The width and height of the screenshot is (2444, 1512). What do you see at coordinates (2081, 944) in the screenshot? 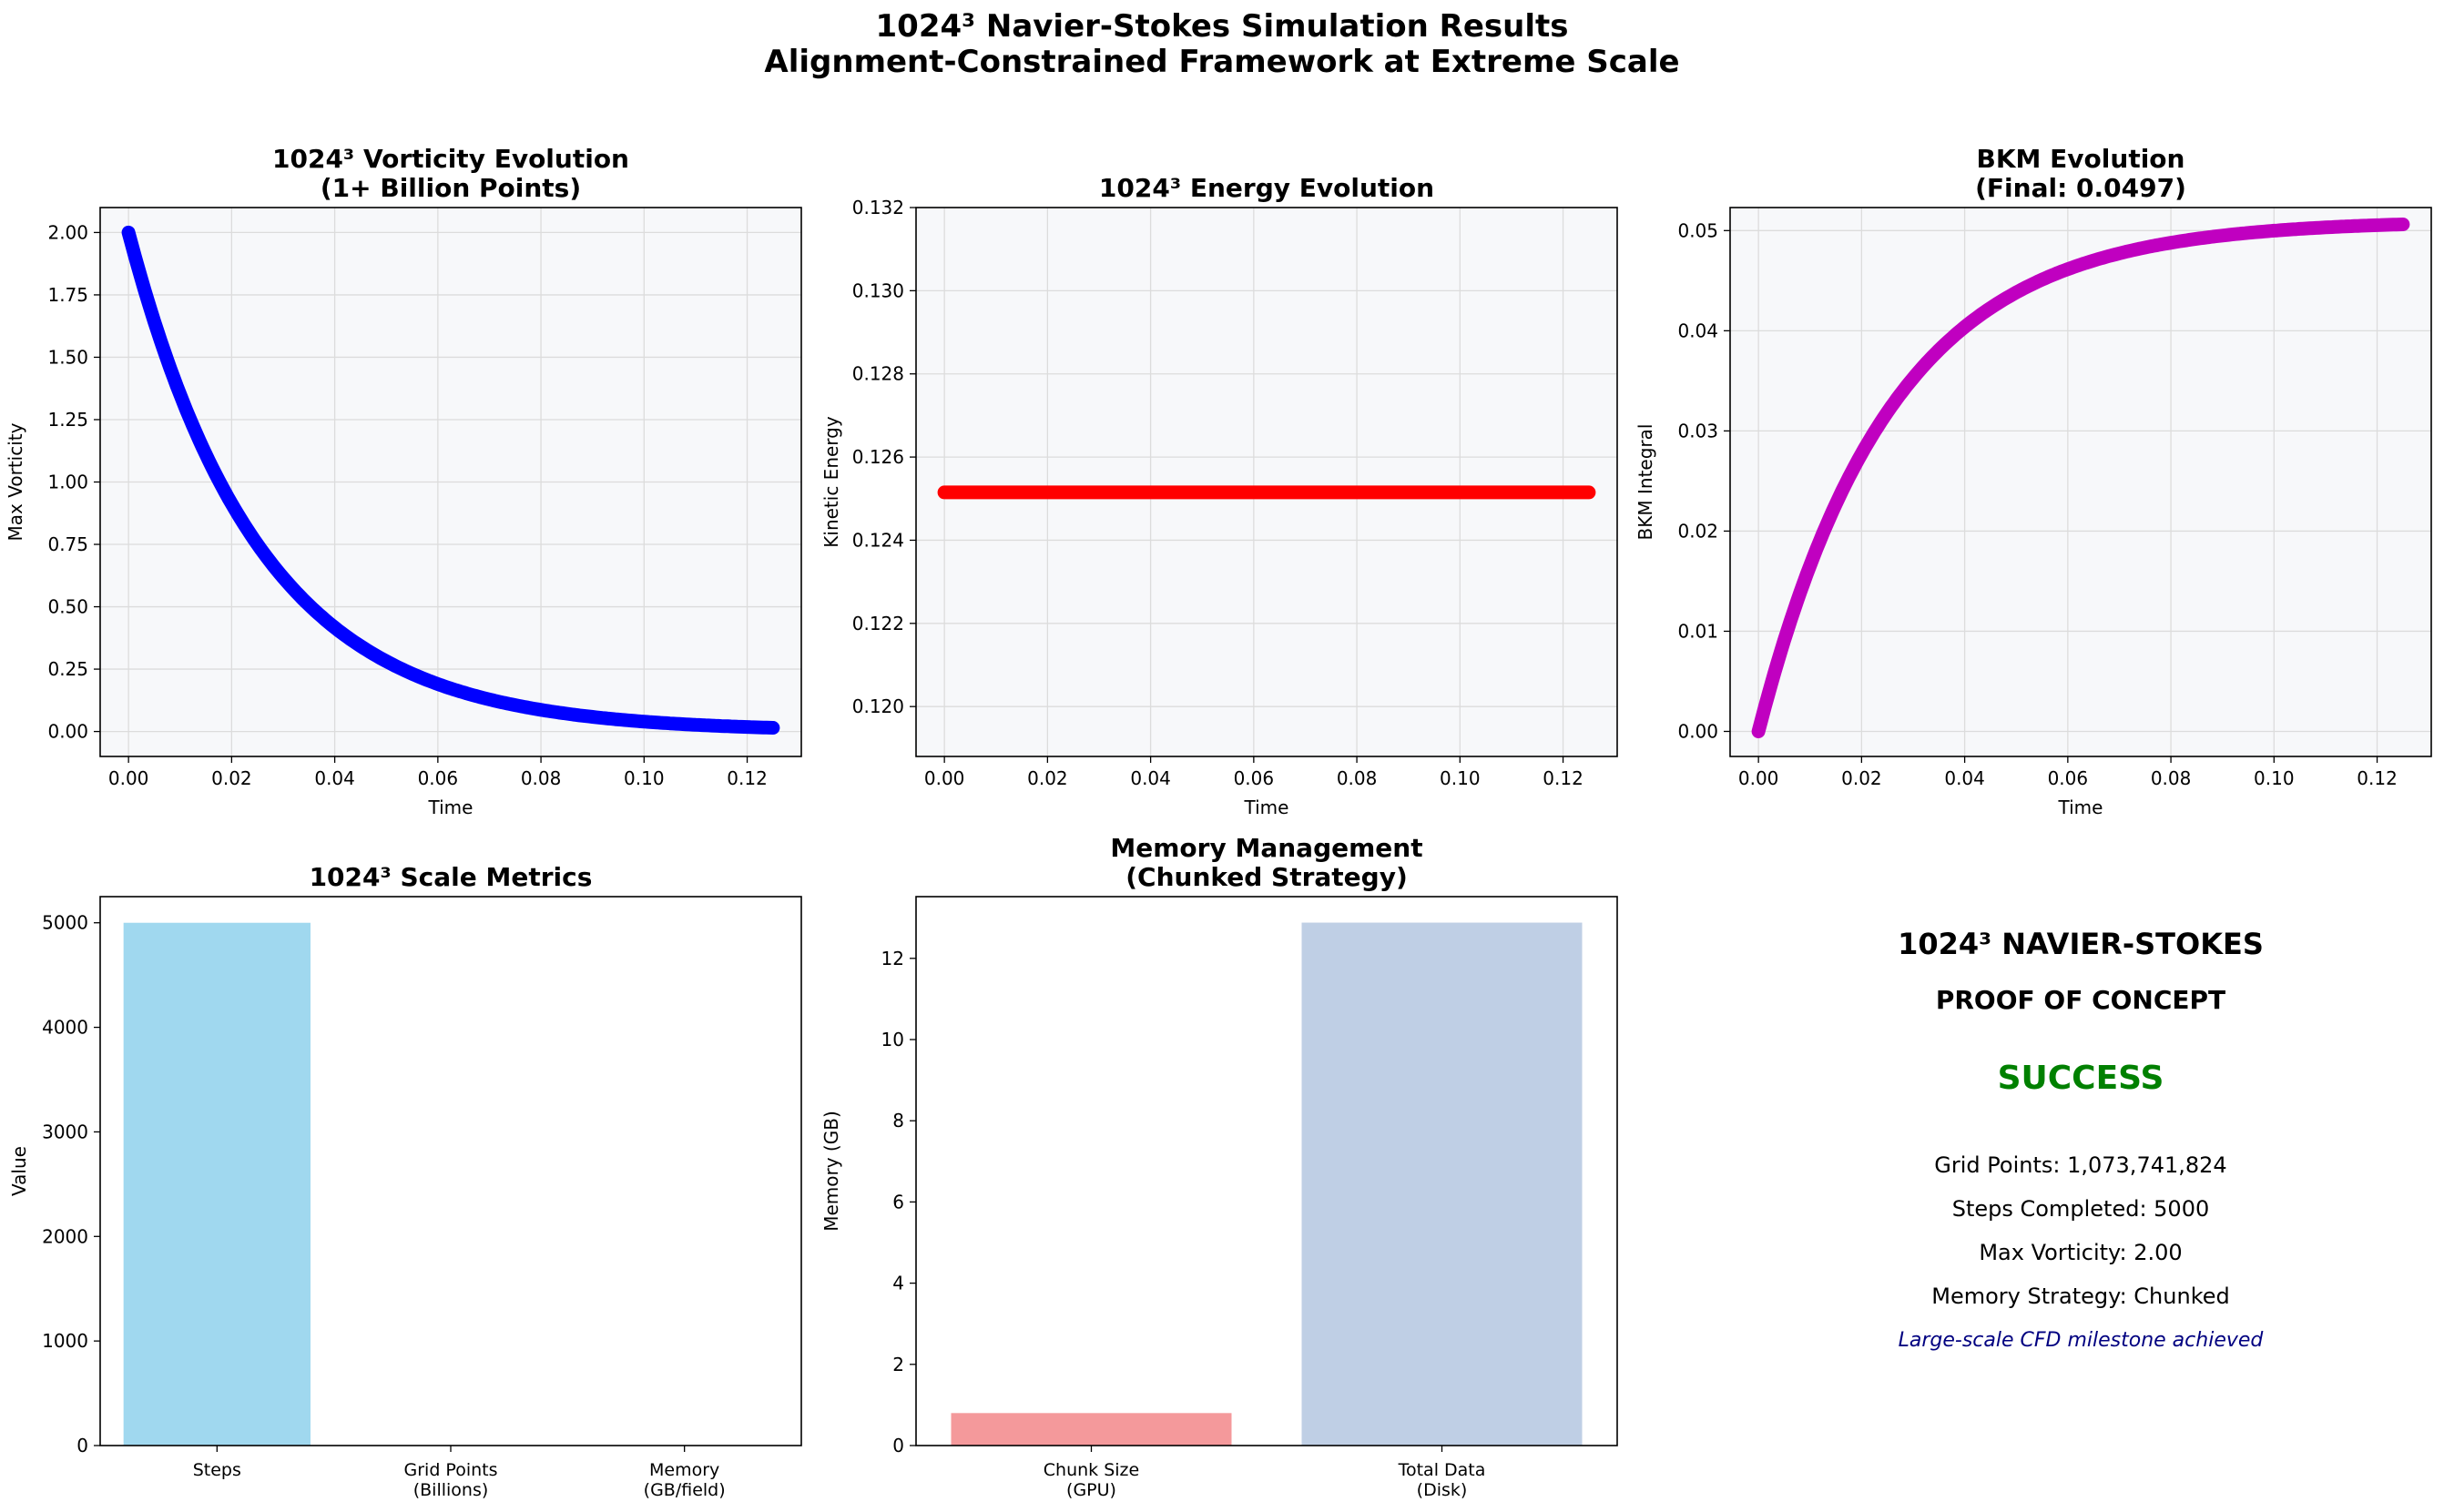
I see `summary-heading: 1024³ NAVIER-STOKES` at bounding box center [2081, 944].